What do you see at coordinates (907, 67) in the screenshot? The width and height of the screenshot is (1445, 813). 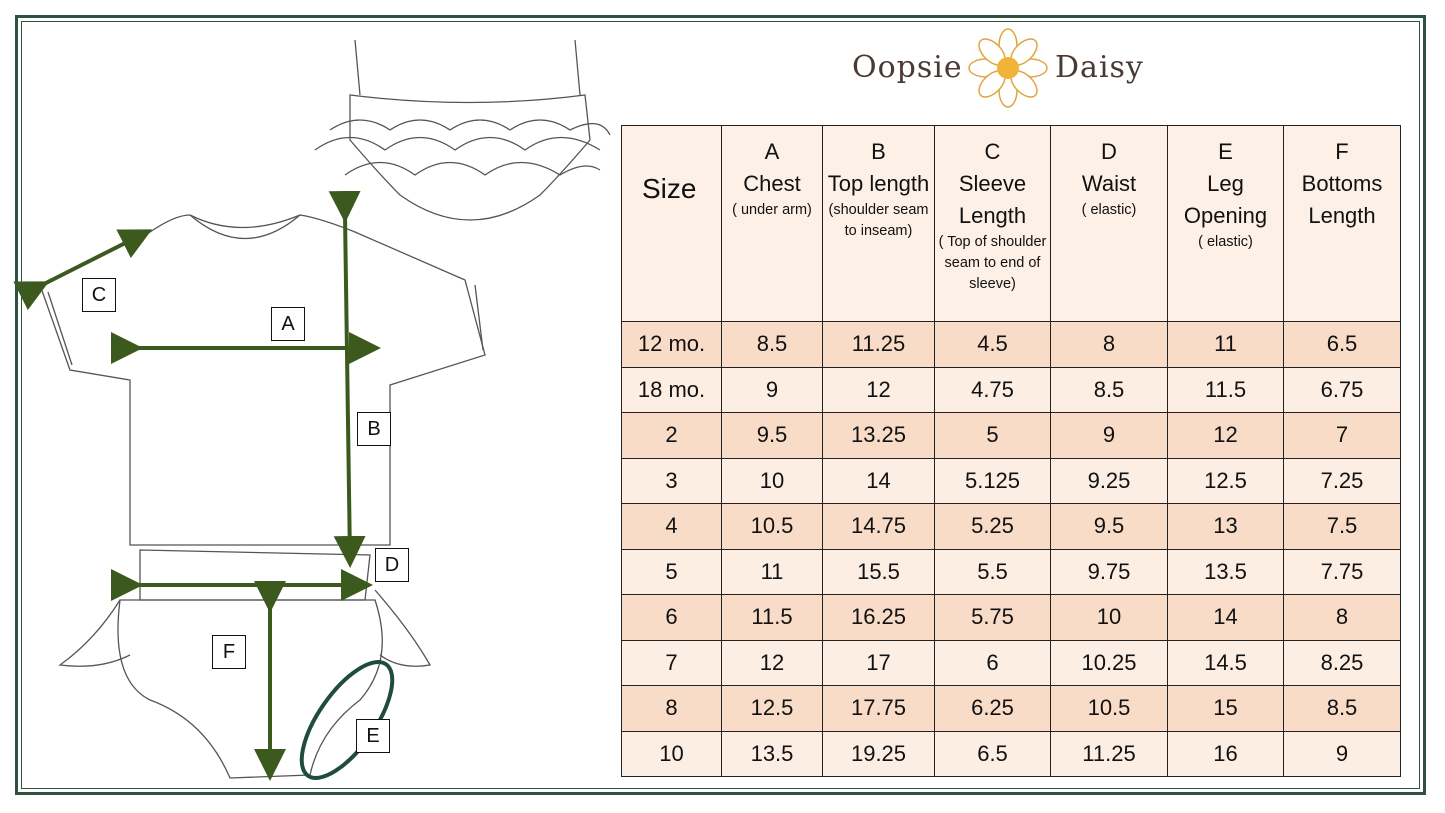 I see `logo-text-left: Oopsie` at bounding box center [907, 67].